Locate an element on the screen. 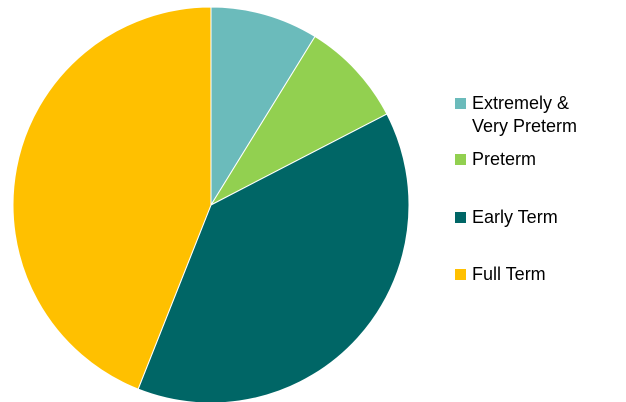 The height and width of the screenshot is (402, 626). legend-item-full-term: Full Term is located at coordinates (500, 274).